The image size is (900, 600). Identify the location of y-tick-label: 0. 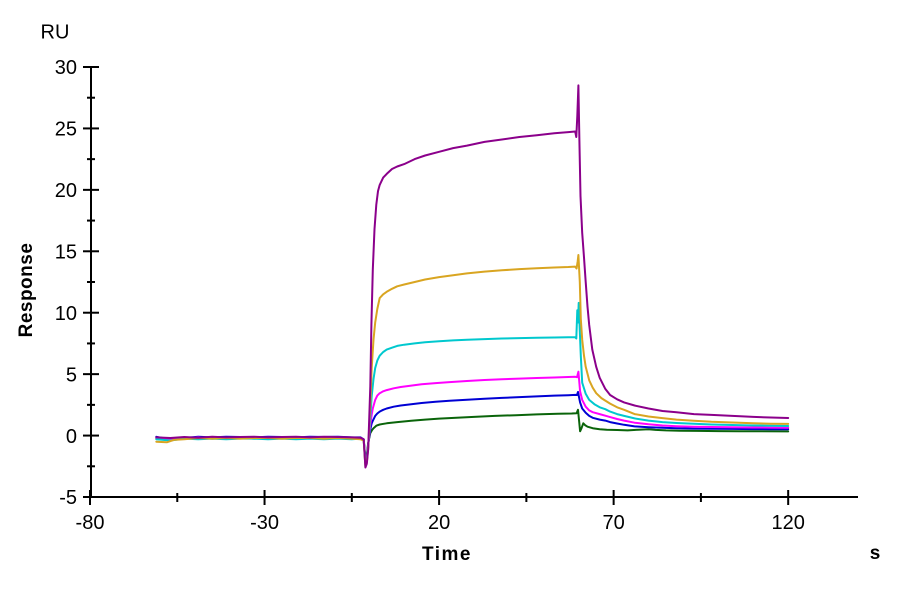
(71, 437).